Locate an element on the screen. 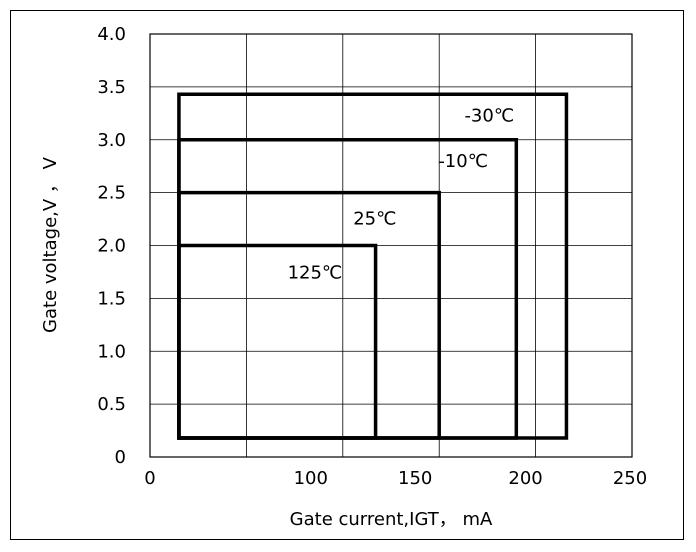 Image resolution: width=696 pixels, height=552 pixels. y-tick-labels: 0 0.5 1.0 1.5 2.0 2.5 3.0 3.5 4.0 is located at coordinates (111, 246).